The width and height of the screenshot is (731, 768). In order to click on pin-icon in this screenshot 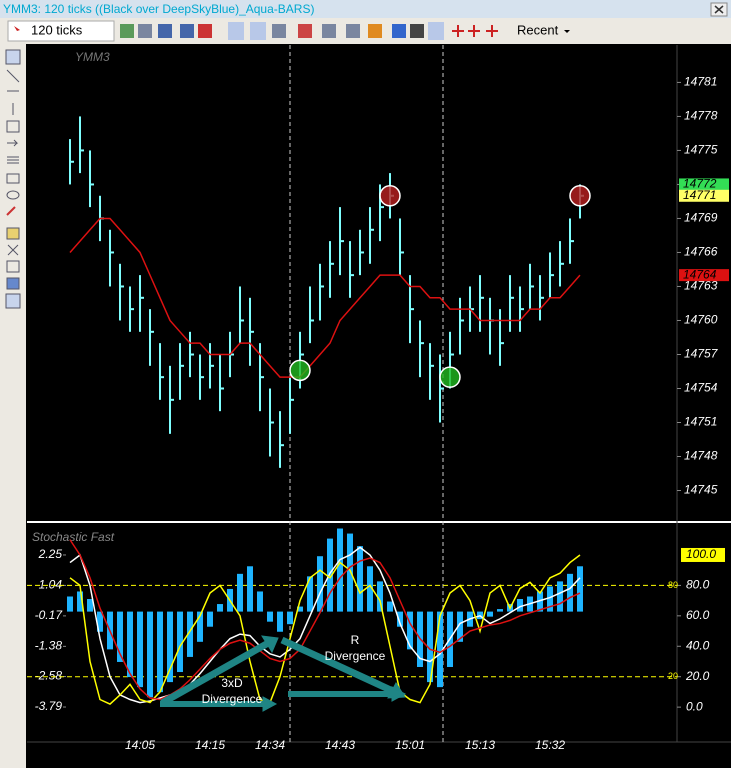, I will do `click(17, 28)`.